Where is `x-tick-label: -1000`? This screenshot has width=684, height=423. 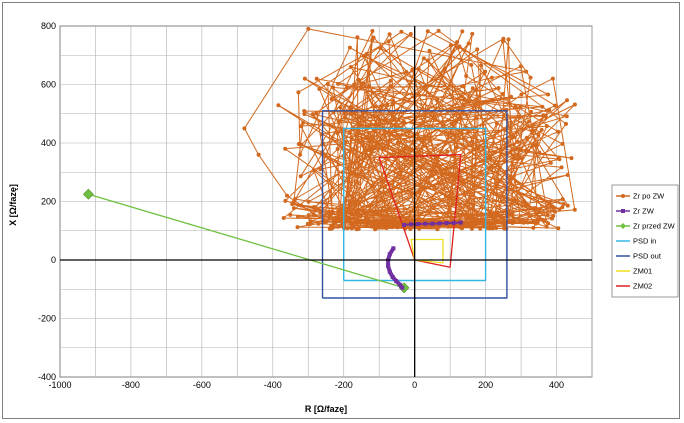 x-tick-label: -1000 is located at coordinates (59, 385).